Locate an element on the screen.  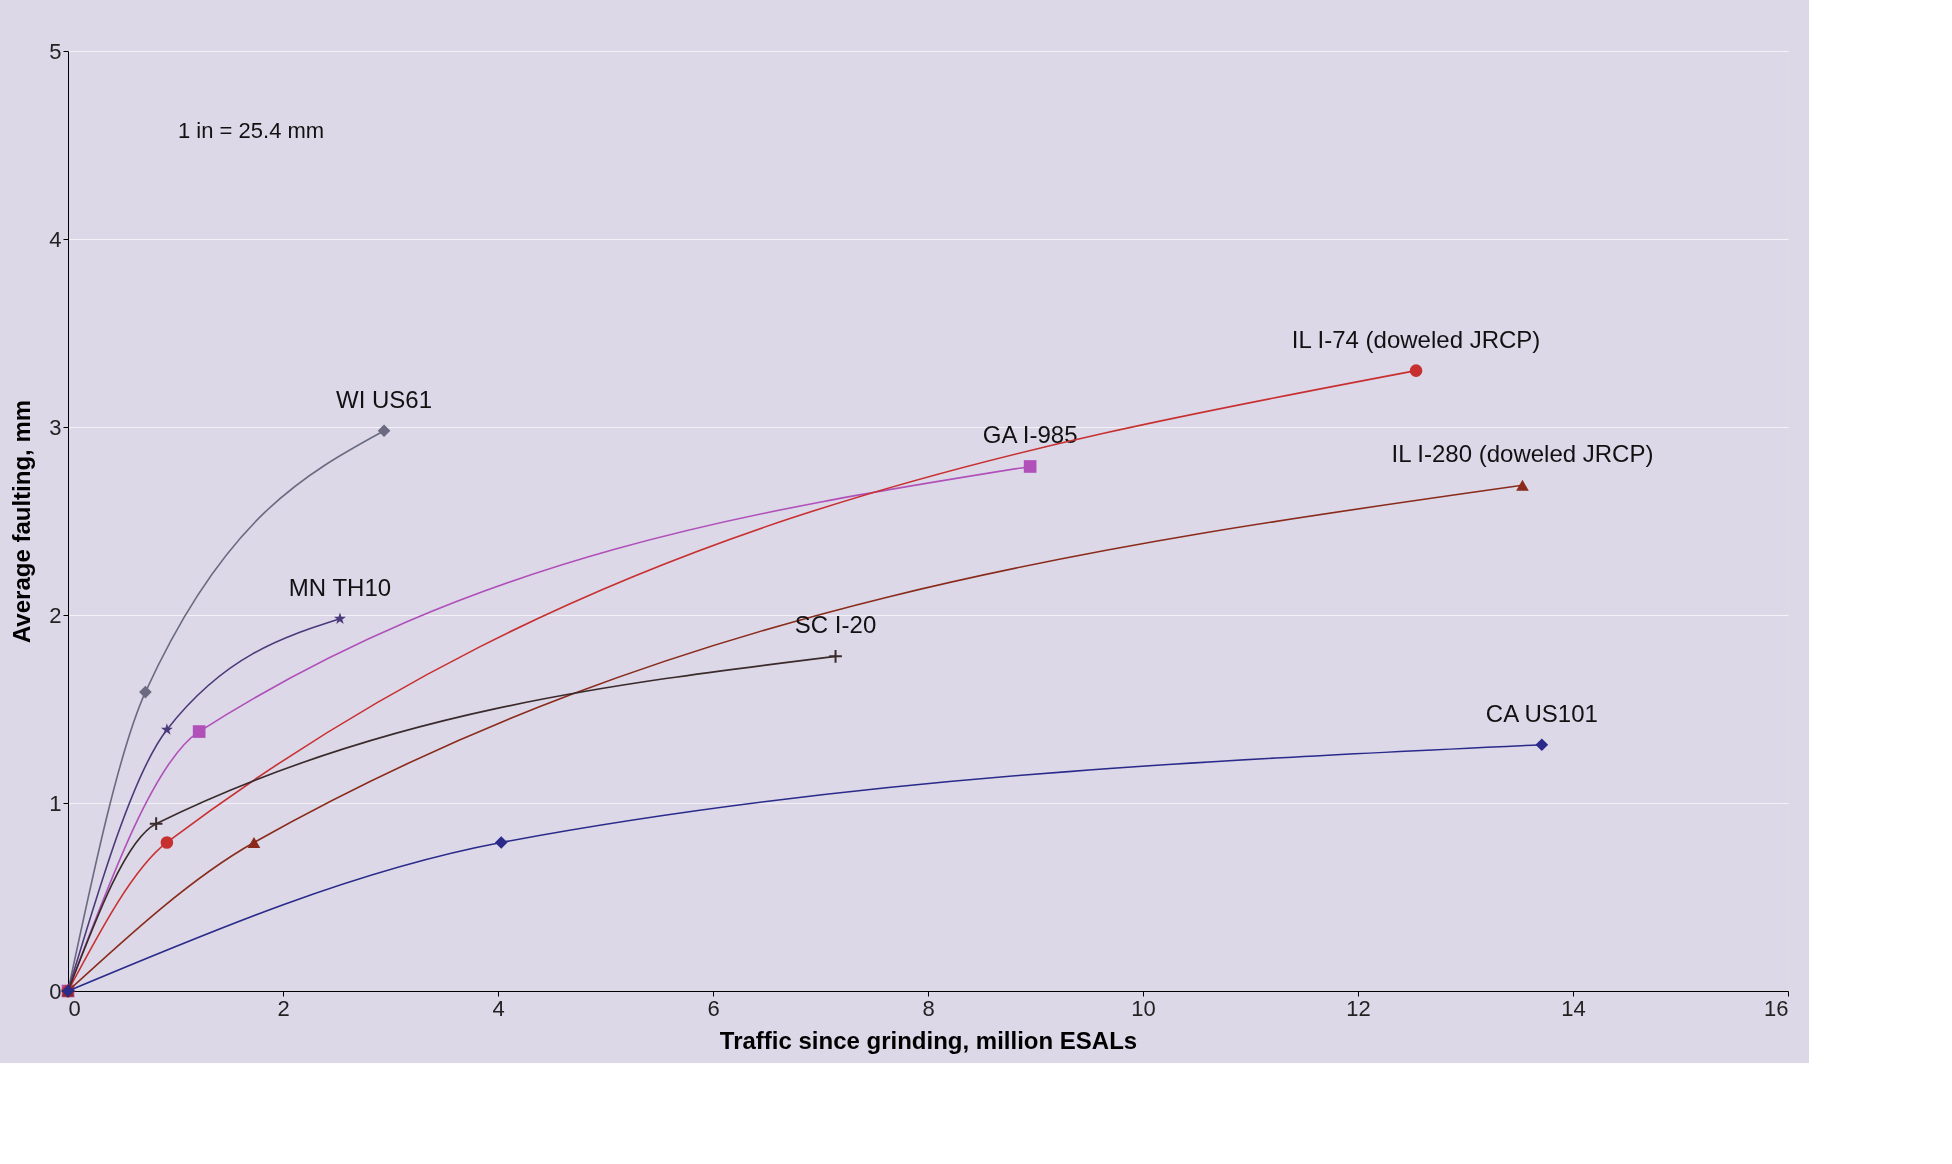
x-tick-label: 14 is located at coordinates (1573, 1008).